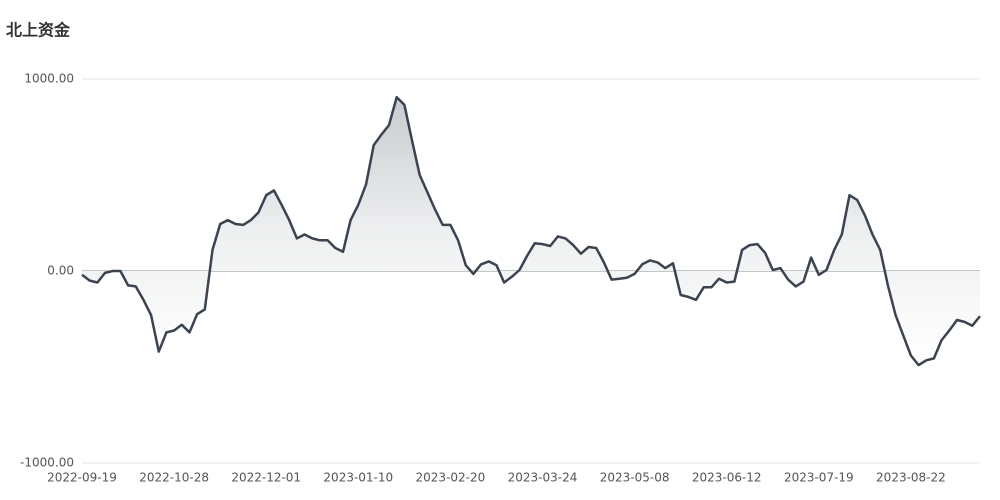  I want to click on x-tick-label: 2023-08-22, so click(911, 478).